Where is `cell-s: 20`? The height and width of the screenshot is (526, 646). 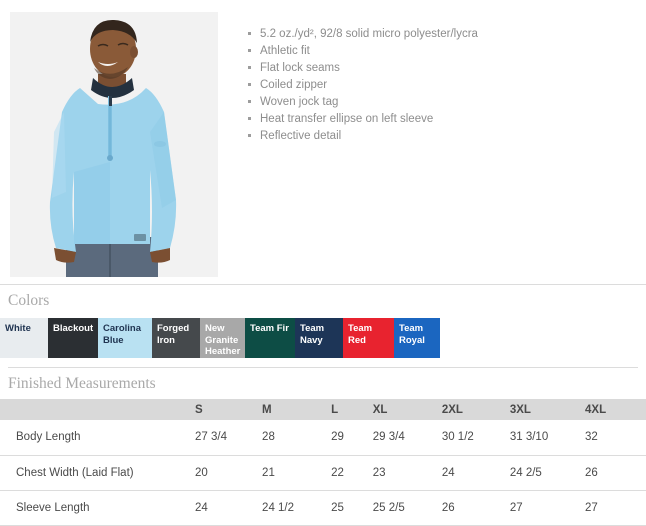 cell-s: 20 is located at coordinates (229, 473).